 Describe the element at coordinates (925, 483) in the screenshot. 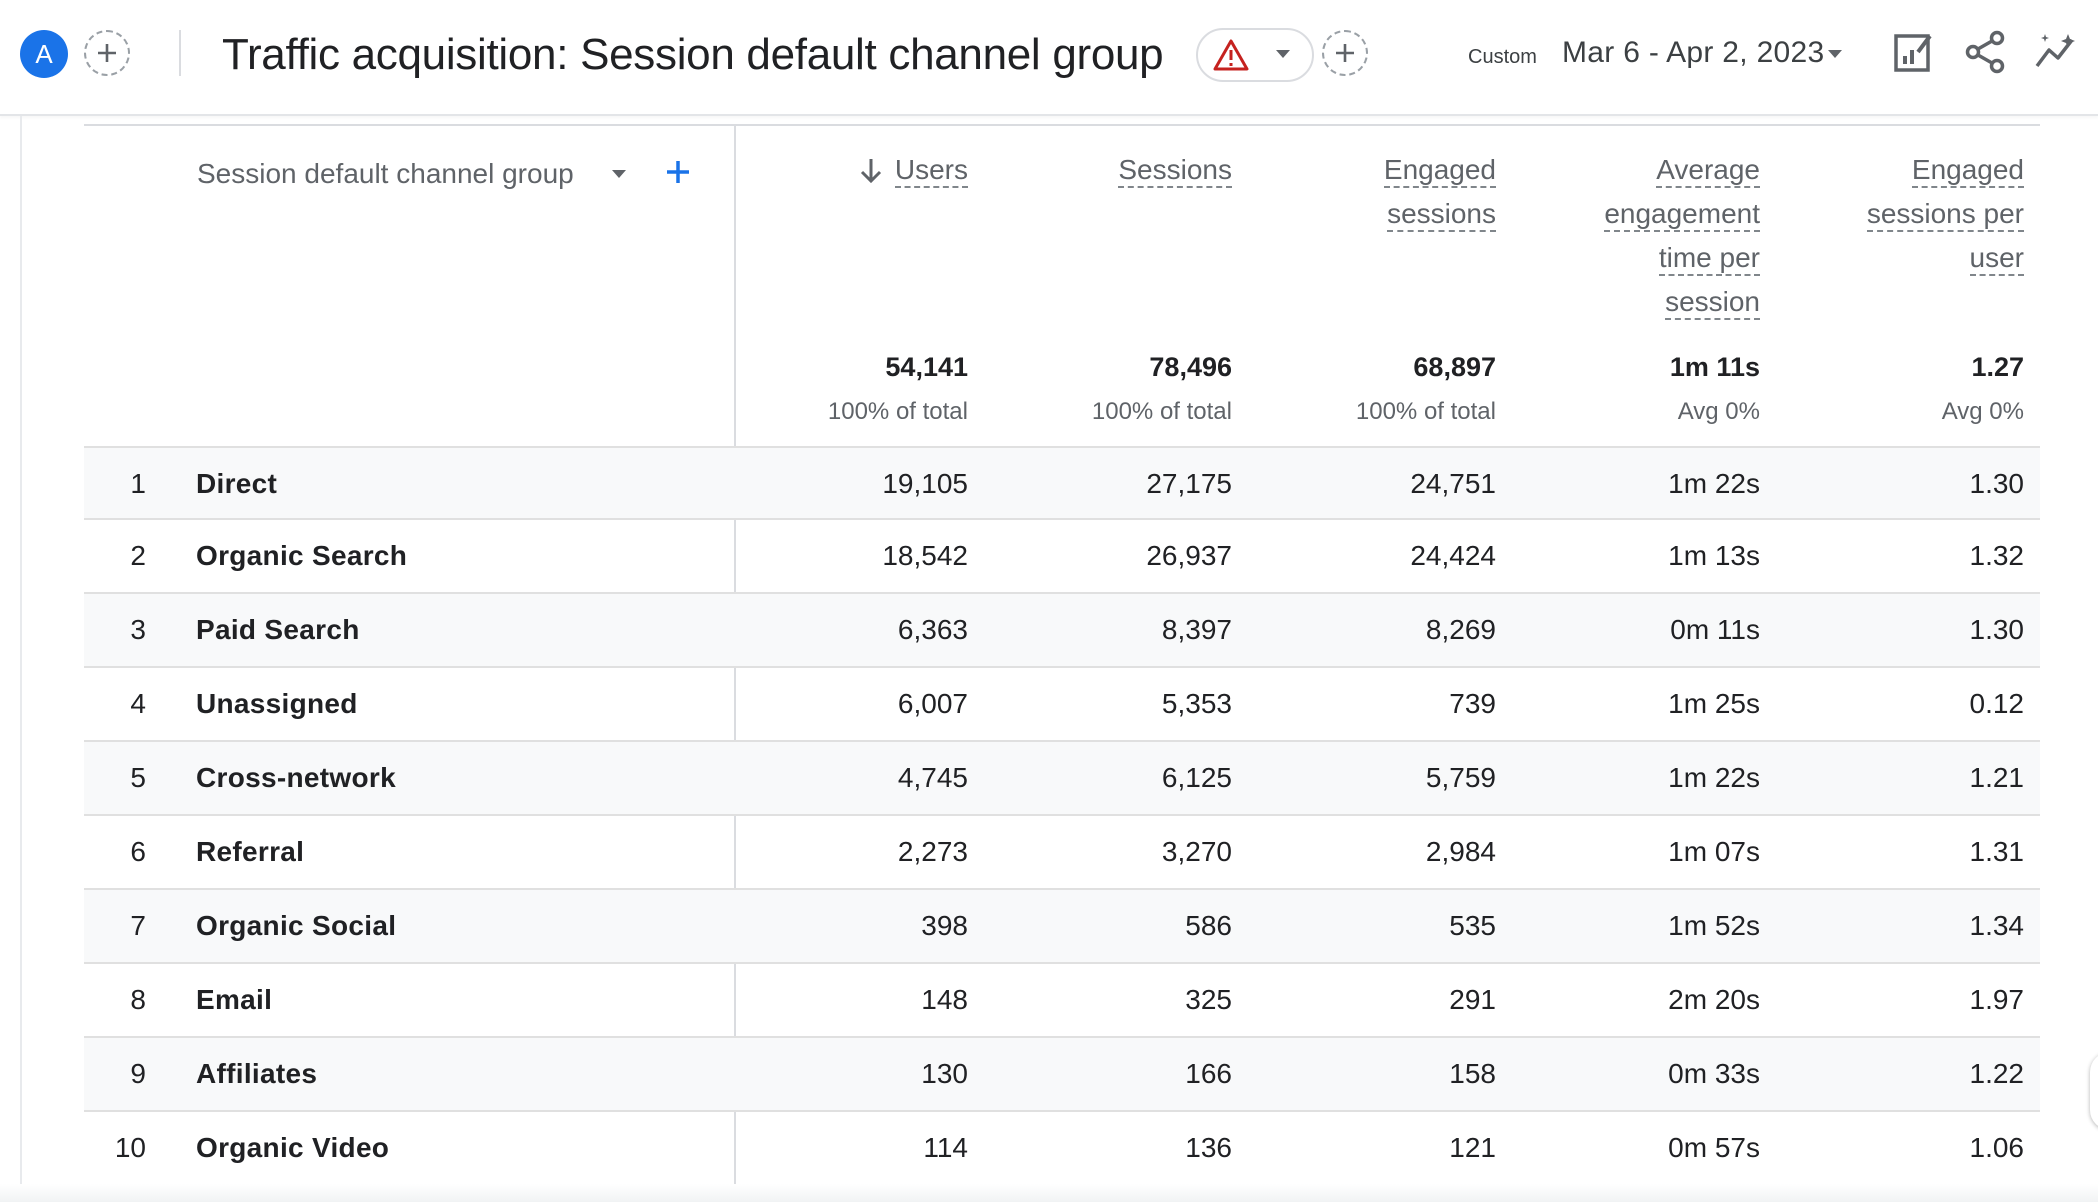

I see `metric-cell-users: 19,105` at that location.